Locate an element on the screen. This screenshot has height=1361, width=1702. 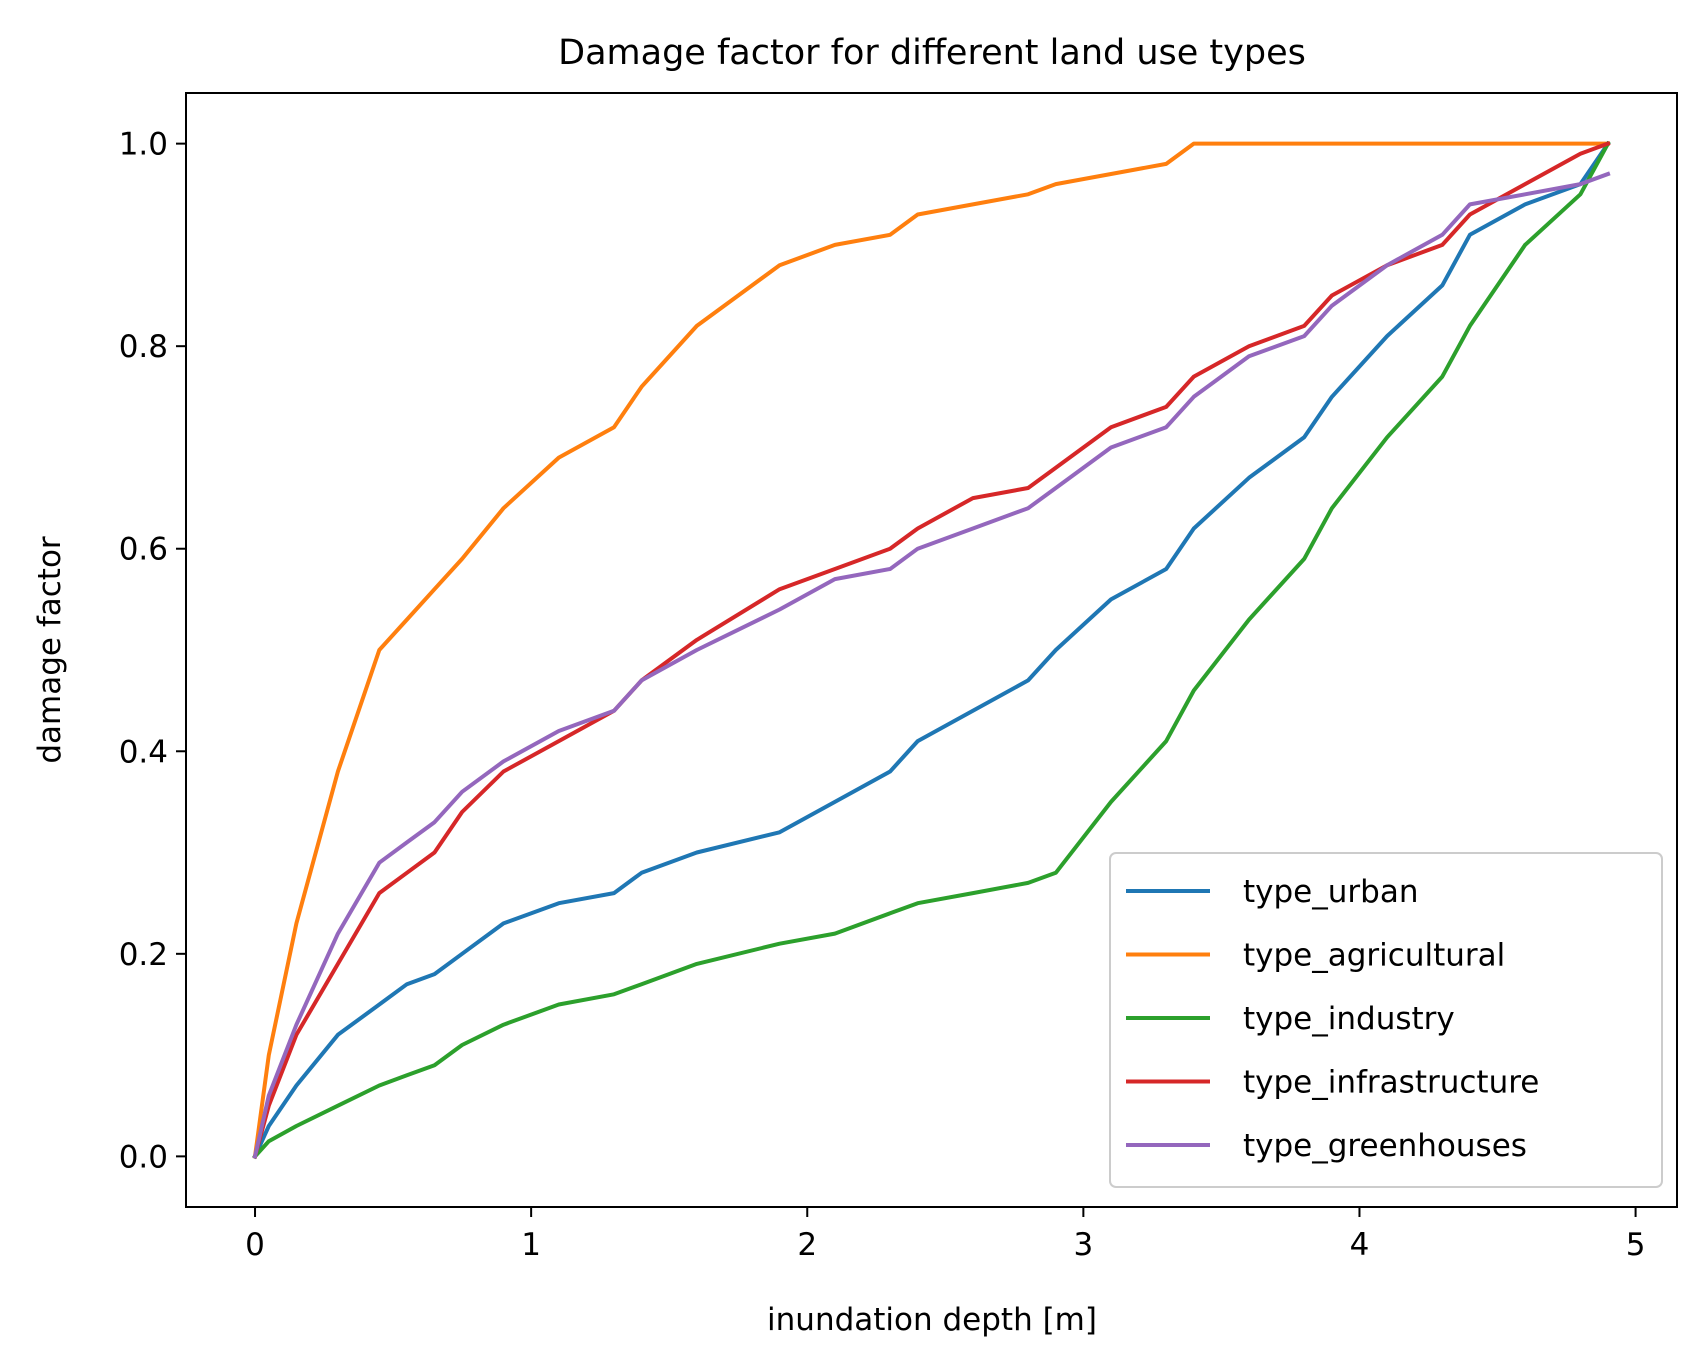
legend-label-type_urban: type_urban is located at coordinates (1330, 892).